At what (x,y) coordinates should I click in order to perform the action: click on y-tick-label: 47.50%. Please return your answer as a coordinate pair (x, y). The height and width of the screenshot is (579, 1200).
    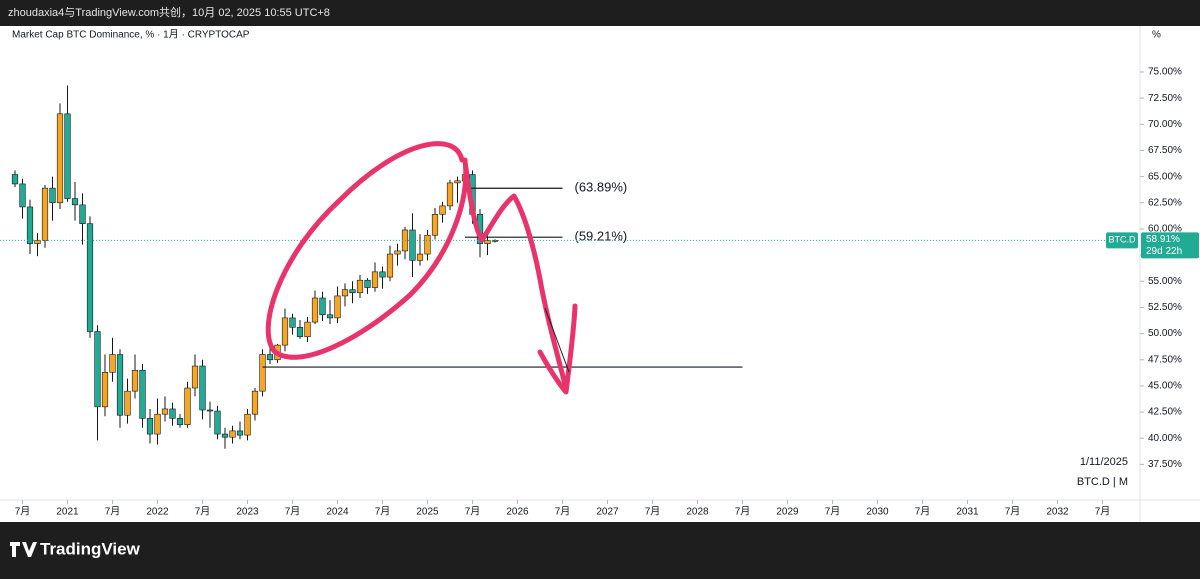
    Looking at the image, I should click on (1165, 359).